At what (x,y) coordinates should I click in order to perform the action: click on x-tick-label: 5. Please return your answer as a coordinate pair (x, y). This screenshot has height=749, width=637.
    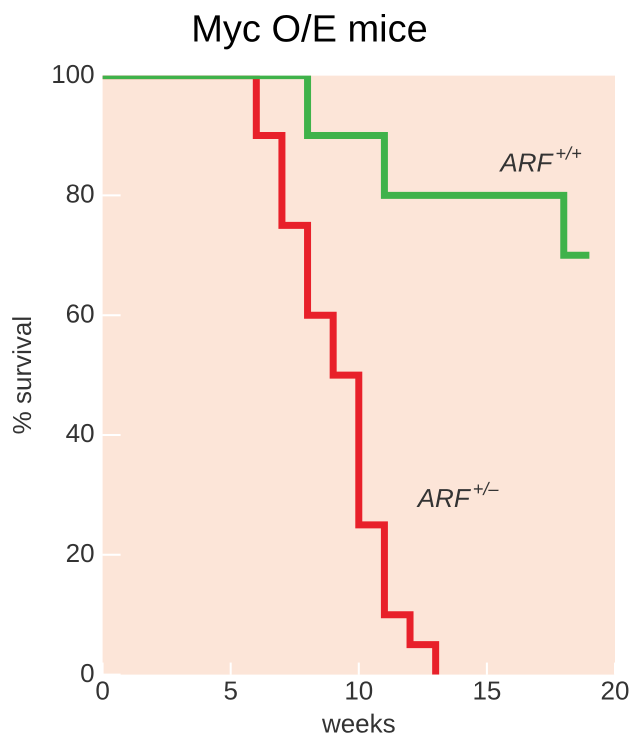
    Looking at the image, I should click on (230, 690).